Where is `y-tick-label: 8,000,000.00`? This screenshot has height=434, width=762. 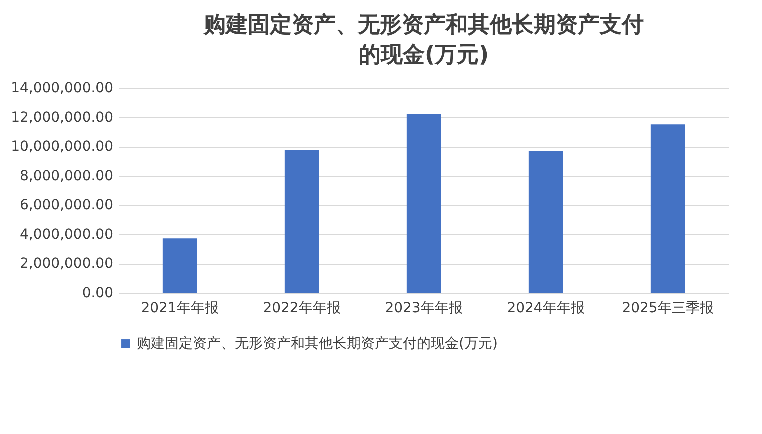 y-tick-label: 8,000,000.00 is located at coordinates (67, 176).